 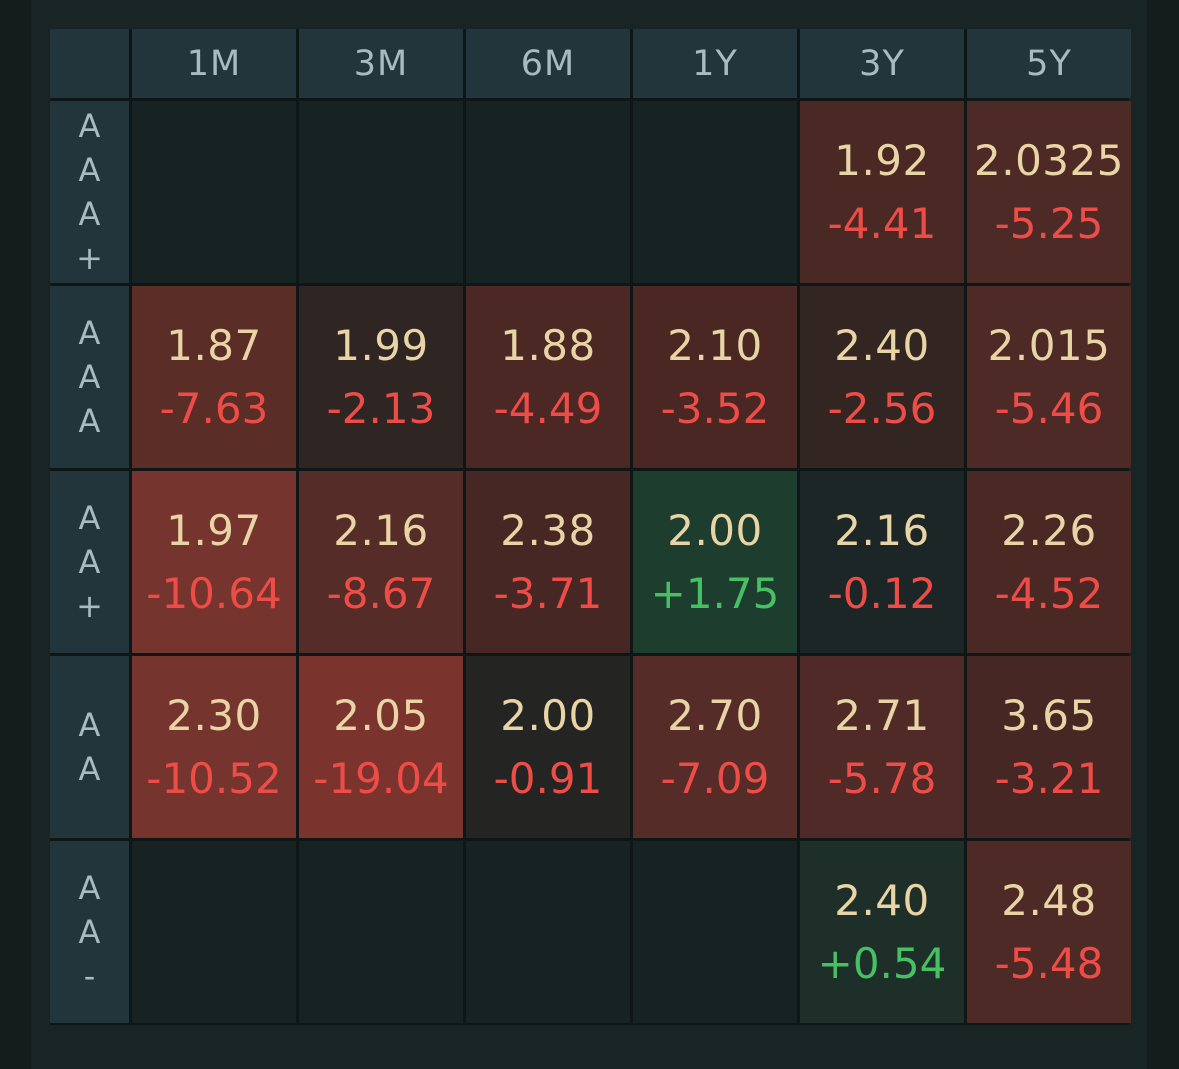 I want to click on rate-cell: 2.015 -5.46, so click(x=1049, y=377).